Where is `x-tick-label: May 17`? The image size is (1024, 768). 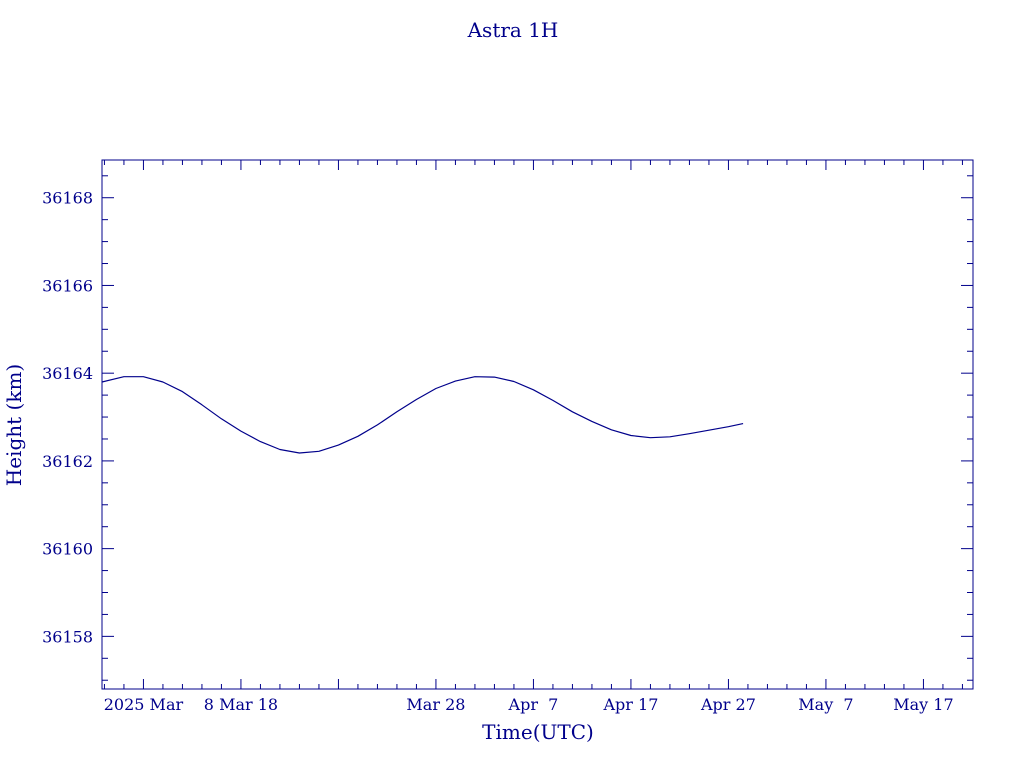
x-tick-label: May 17 is located at coordinates (923, 704).